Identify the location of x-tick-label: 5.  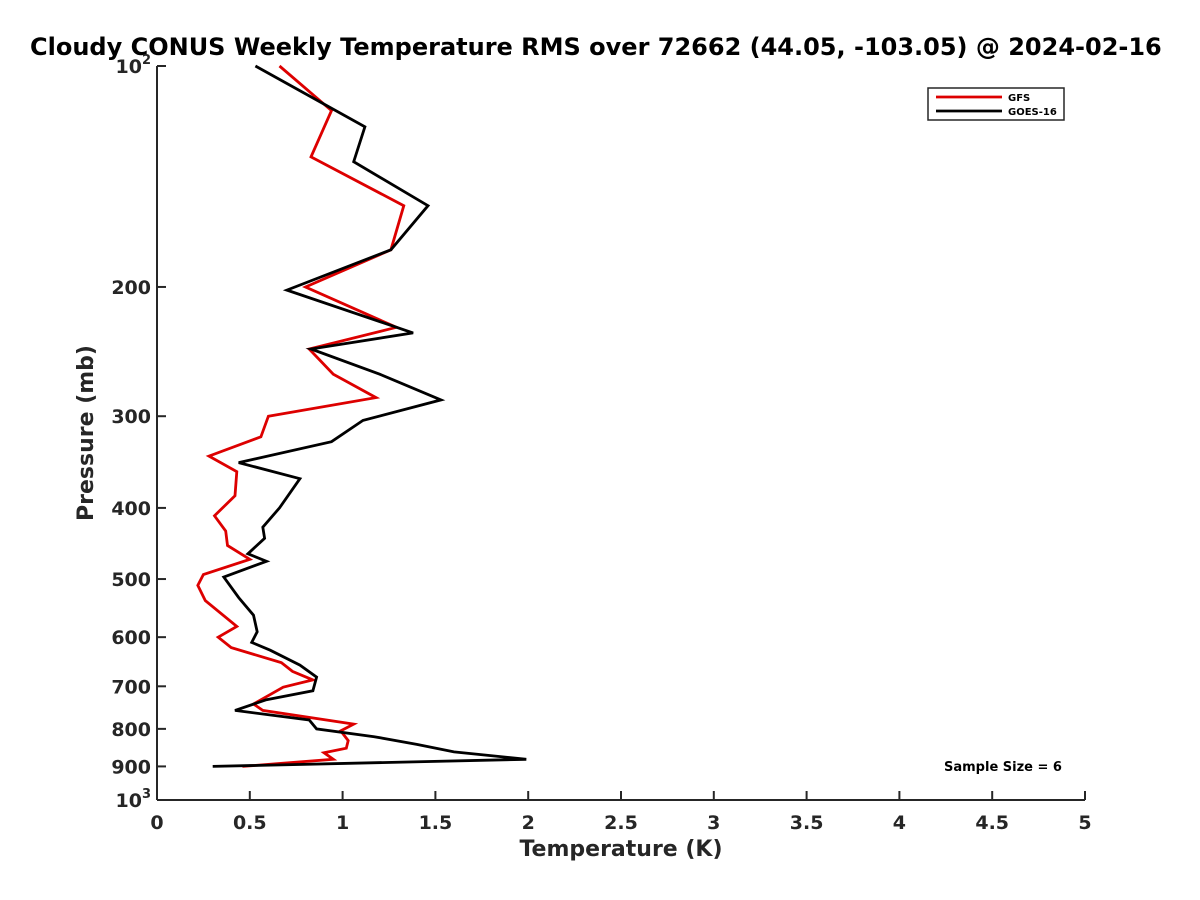
(1084, 823).